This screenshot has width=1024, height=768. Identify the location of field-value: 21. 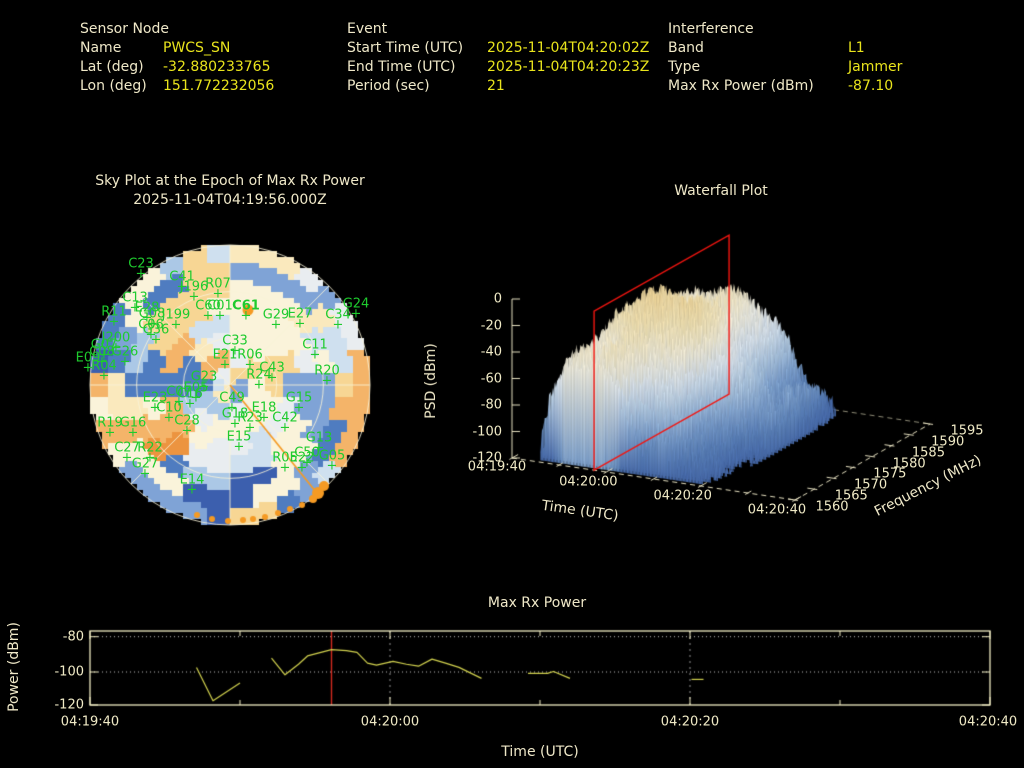
(496, 86).